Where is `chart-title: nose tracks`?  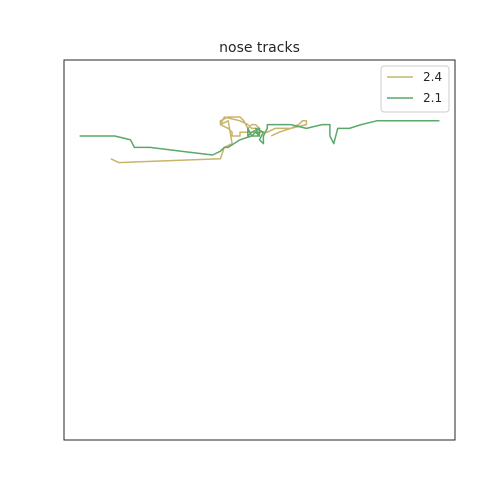
chart-title: nose tracks is located at coordinates (259, 48).